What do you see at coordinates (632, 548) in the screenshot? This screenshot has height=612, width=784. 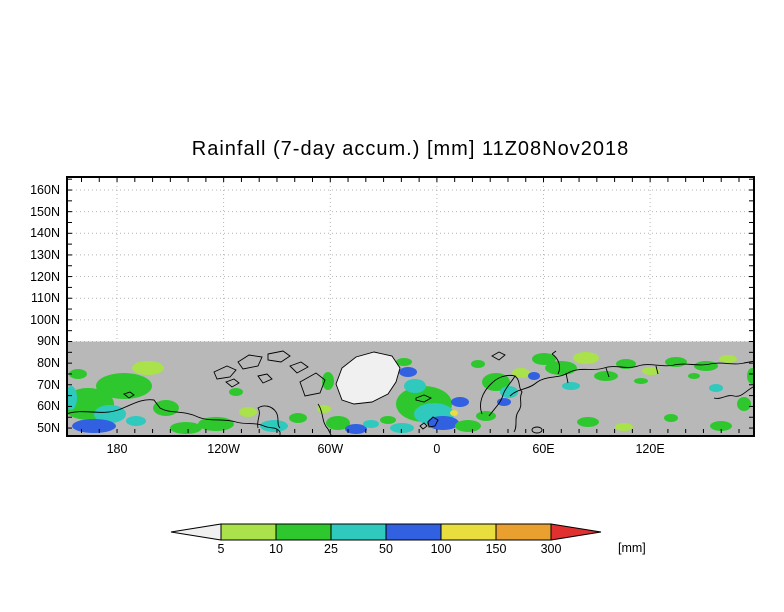 I see `colorbar-unit-label: [mm]` at bounding box center [632, 548].